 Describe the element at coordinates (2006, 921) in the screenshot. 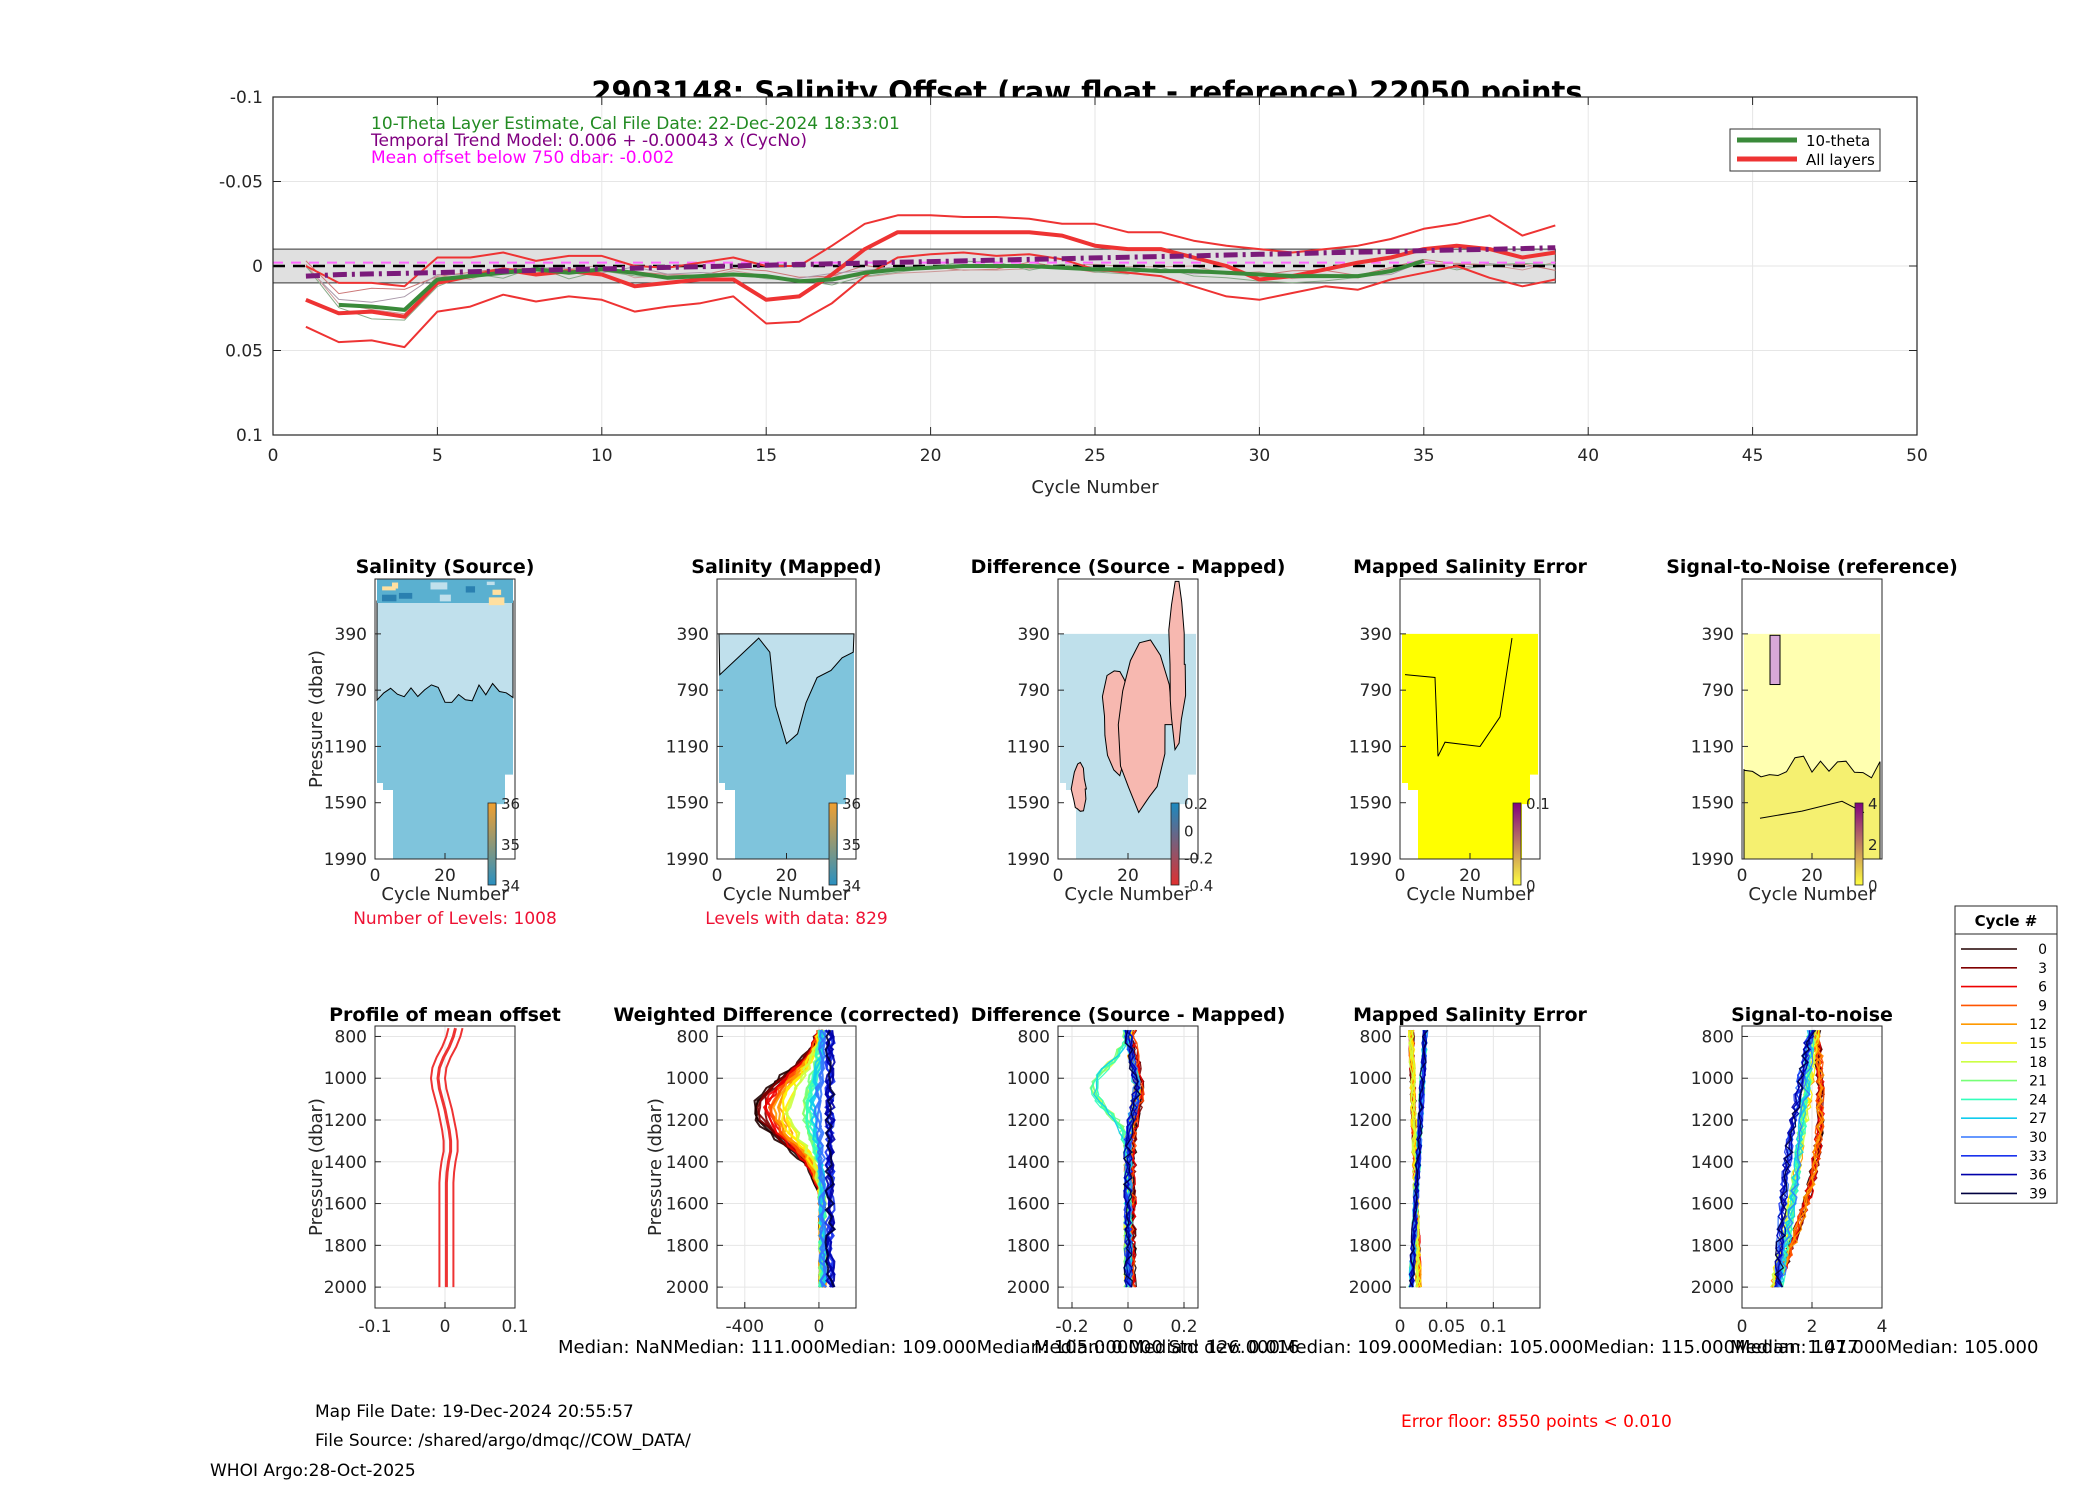

I see `cycle-legend-title: Cycle #` at that location.